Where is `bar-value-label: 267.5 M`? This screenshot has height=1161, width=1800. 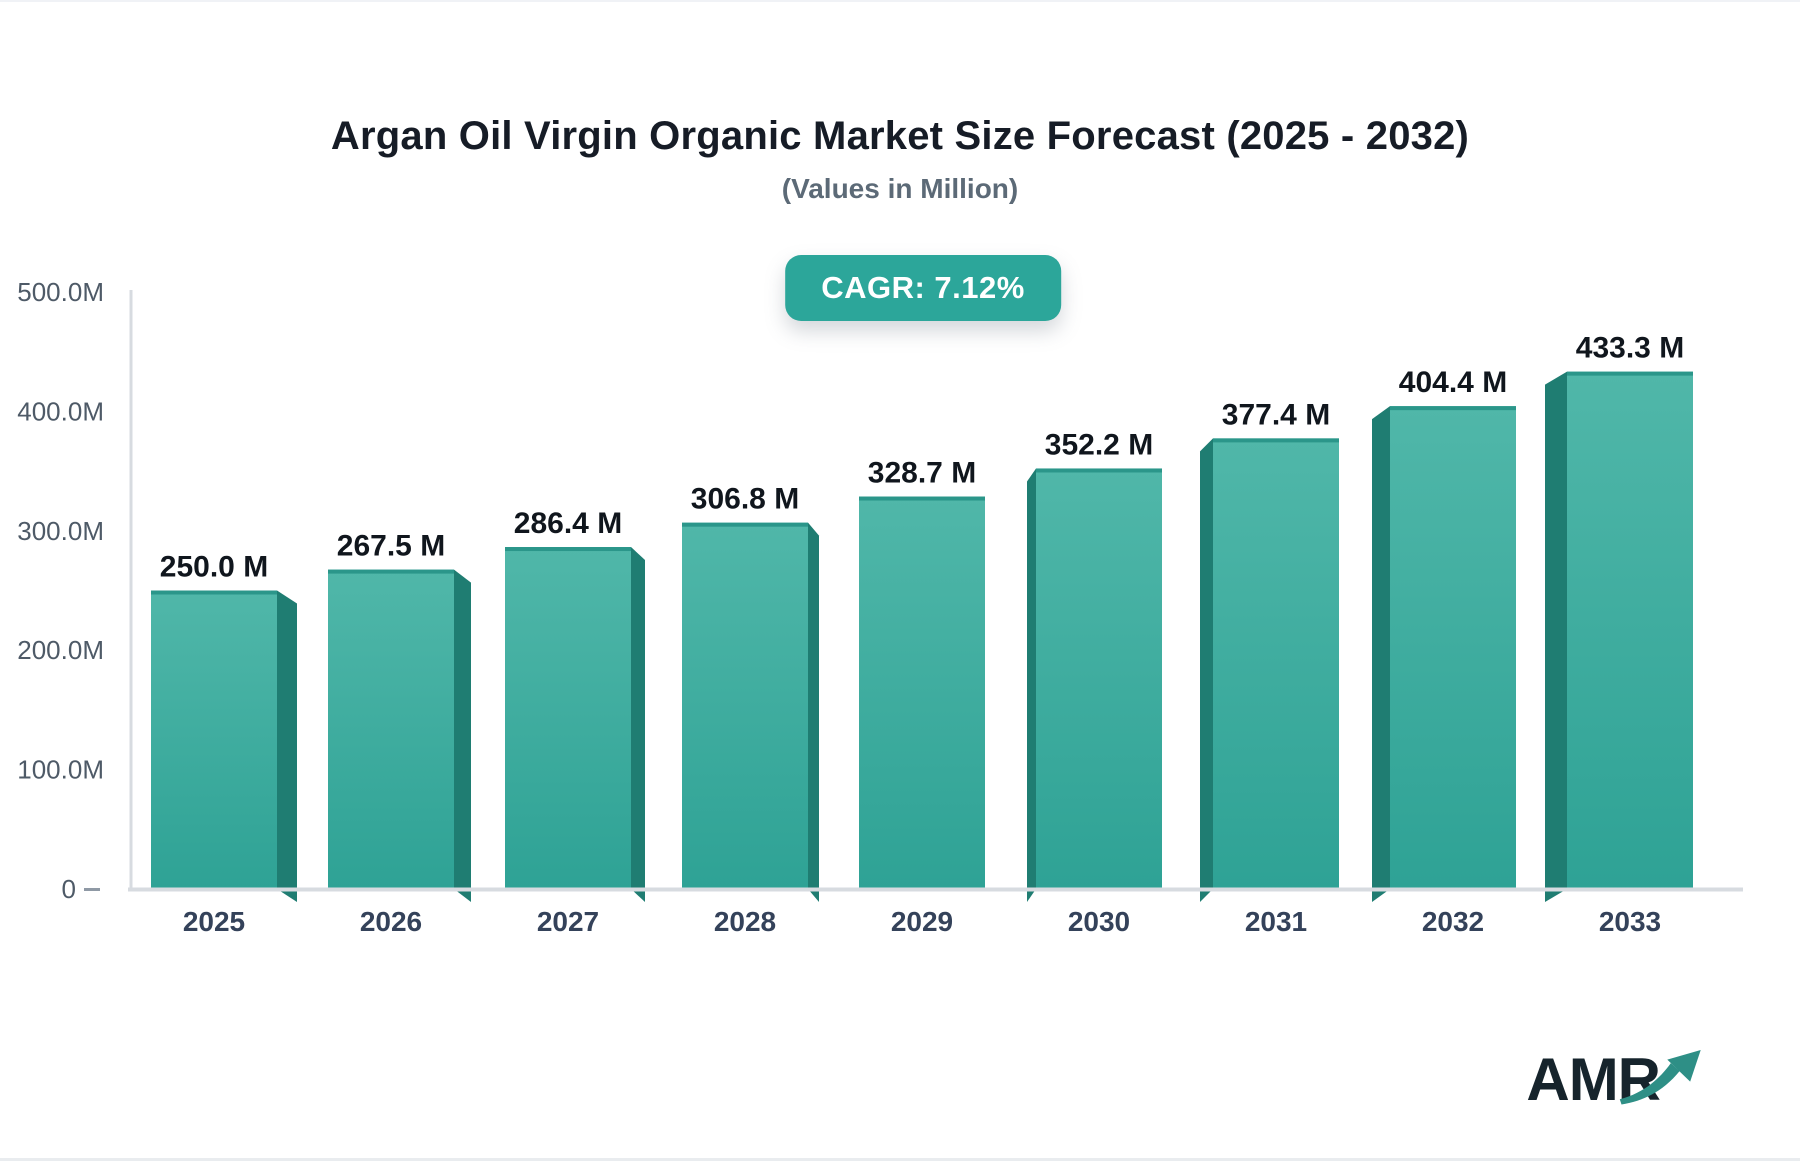 bar-value-label: 267.5 M is located at coordinates (391, 546).